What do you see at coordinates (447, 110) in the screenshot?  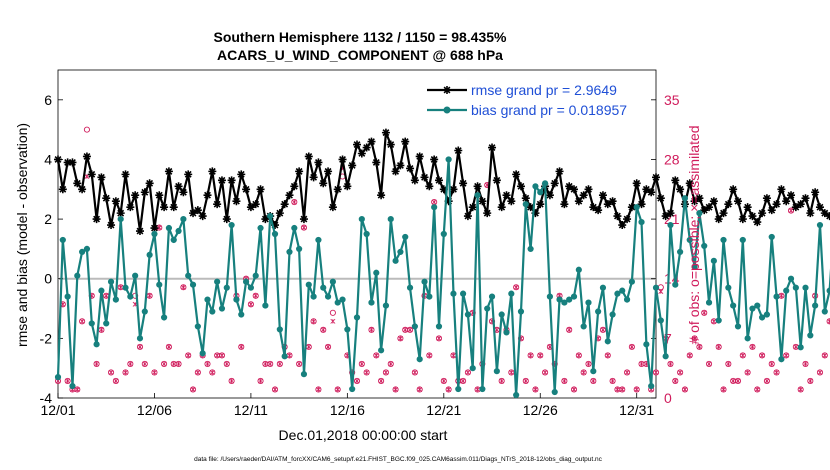 I see `legend-bias-marker` at bounding box center [447, 110].